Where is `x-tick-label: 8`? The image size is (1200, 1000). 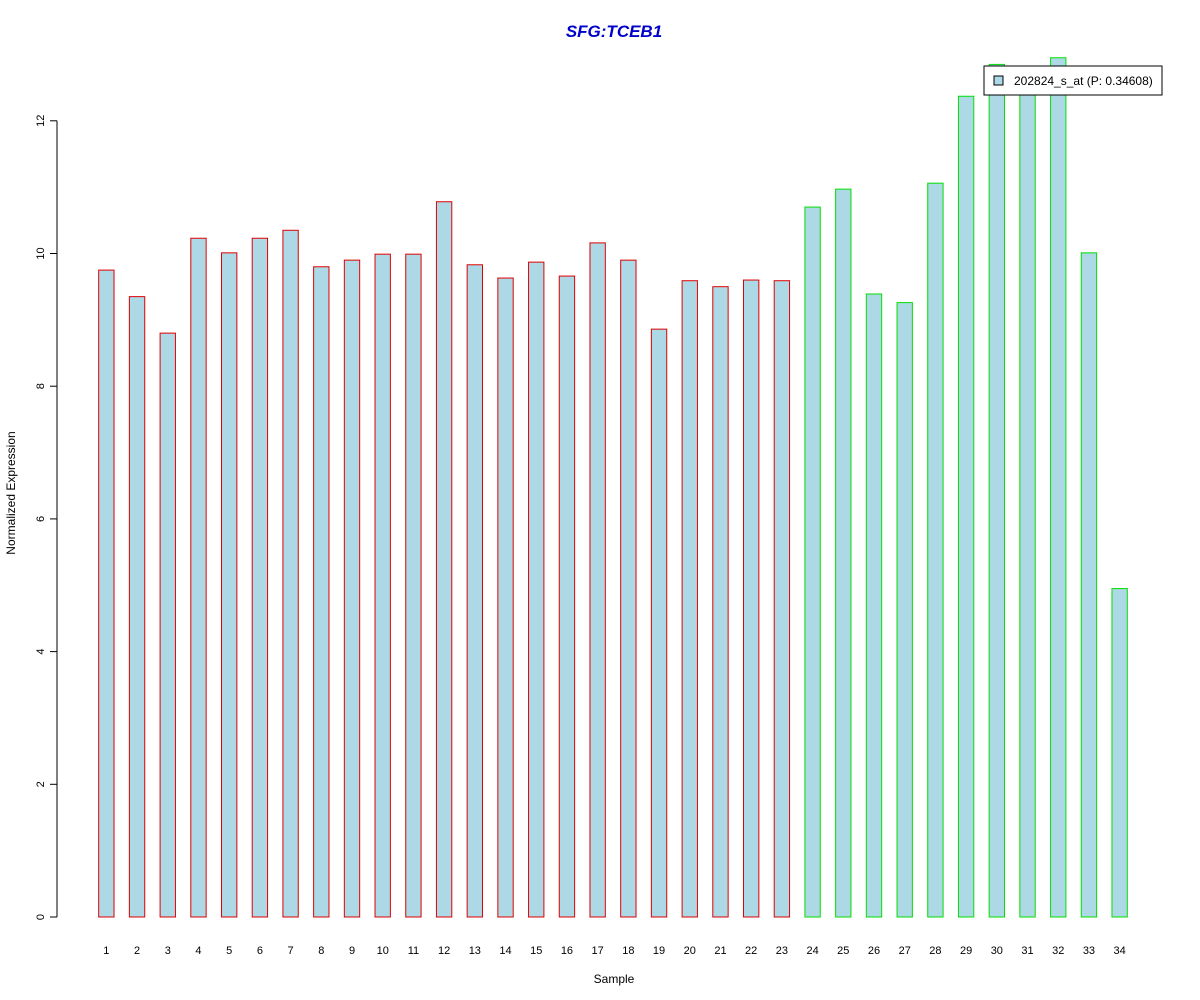
x-tick-label: 8 is located at coordinates (321, 951).